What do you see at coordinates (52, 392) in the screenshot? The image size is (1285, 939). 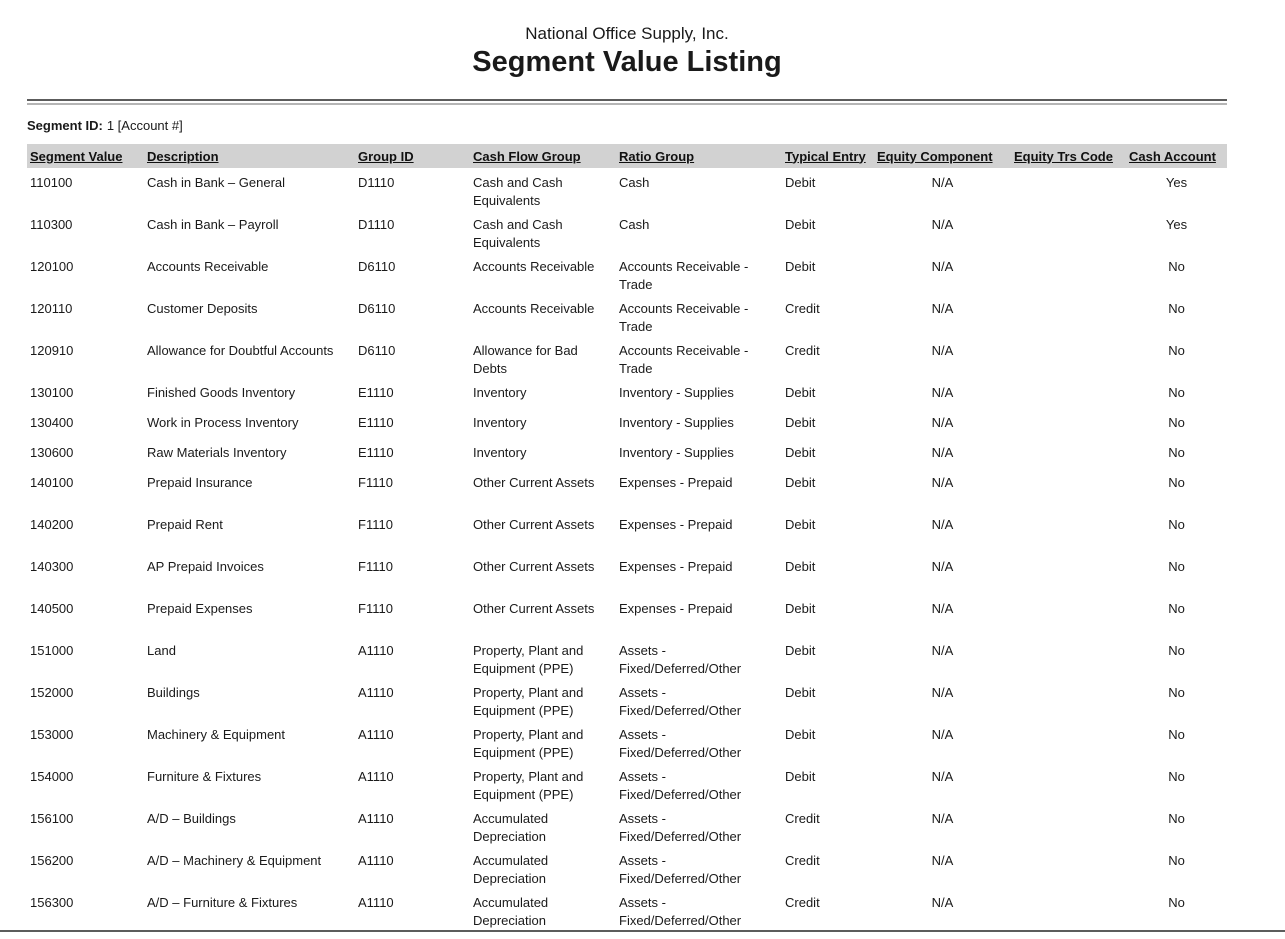 I see `cell-segment-value: 130100` at bounding box center [52, 392].